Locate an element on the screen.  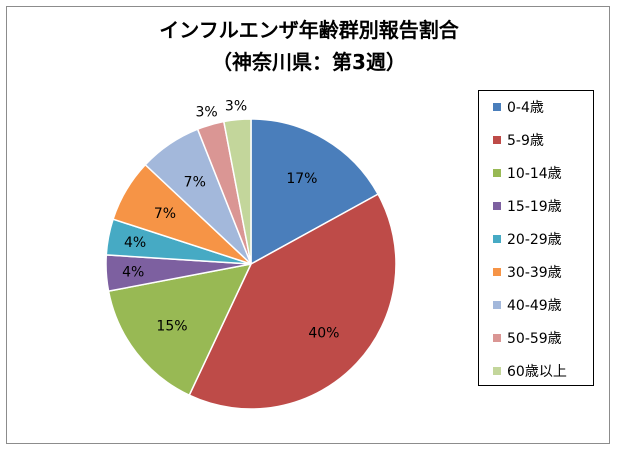
data-label-20-29歳: 4% is located at coordinates (135, 243).